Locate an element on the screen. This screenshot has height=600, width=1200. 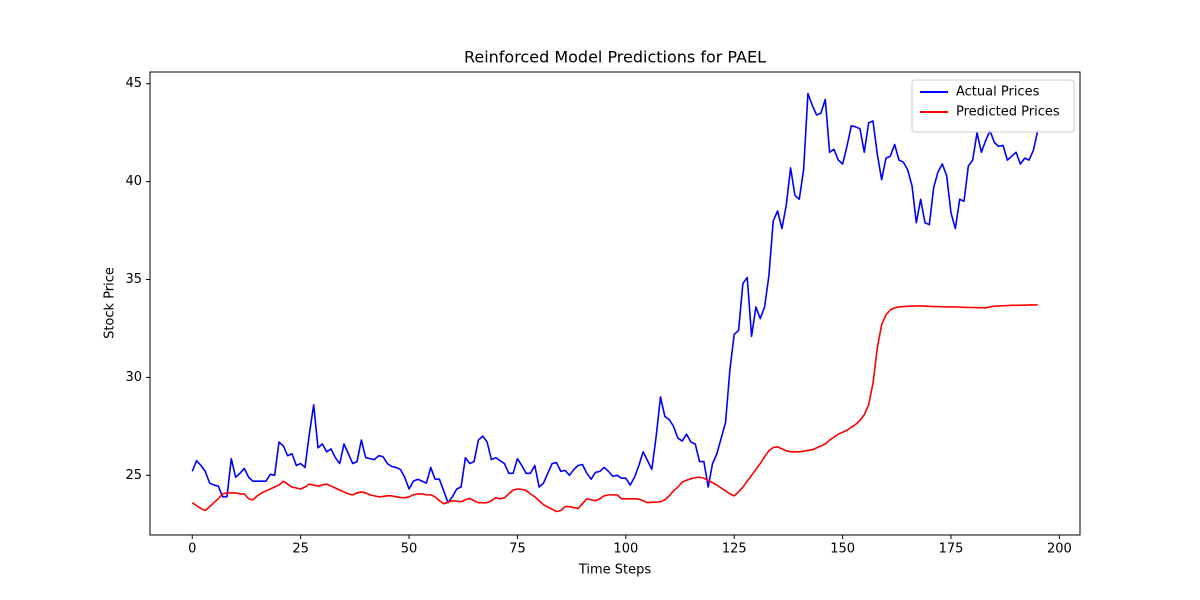
x-axis-label: Time Steps is located at coordinates (615, 570).